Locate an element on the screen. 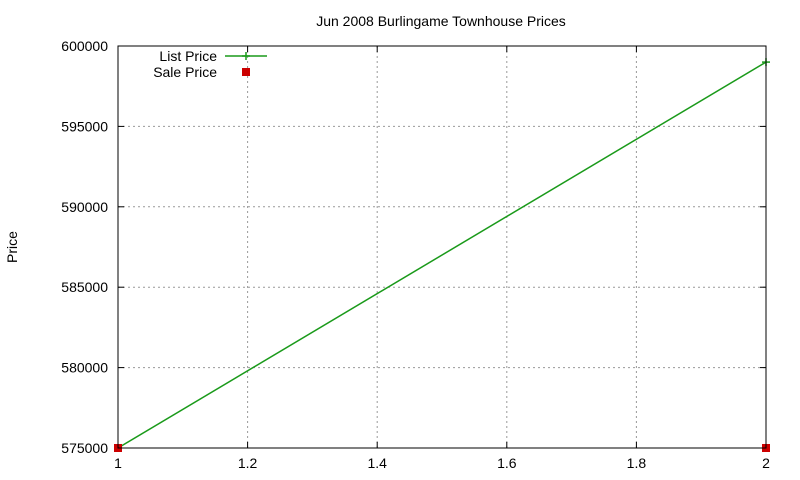  legend-label: List Price is located at coordinates (188, 56).